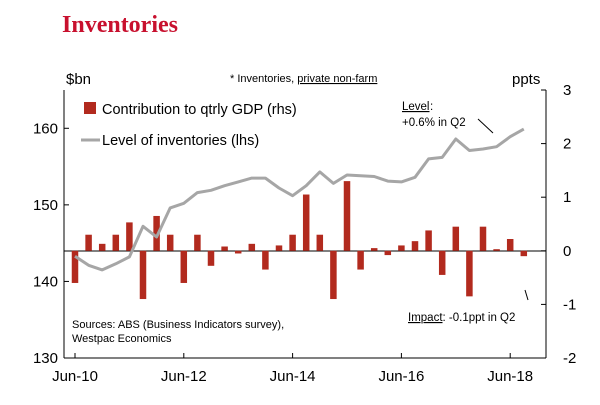  Describe the element at coordinates (416, 107) in the screenshot. I see `annotation-level-label: Level` at that location.